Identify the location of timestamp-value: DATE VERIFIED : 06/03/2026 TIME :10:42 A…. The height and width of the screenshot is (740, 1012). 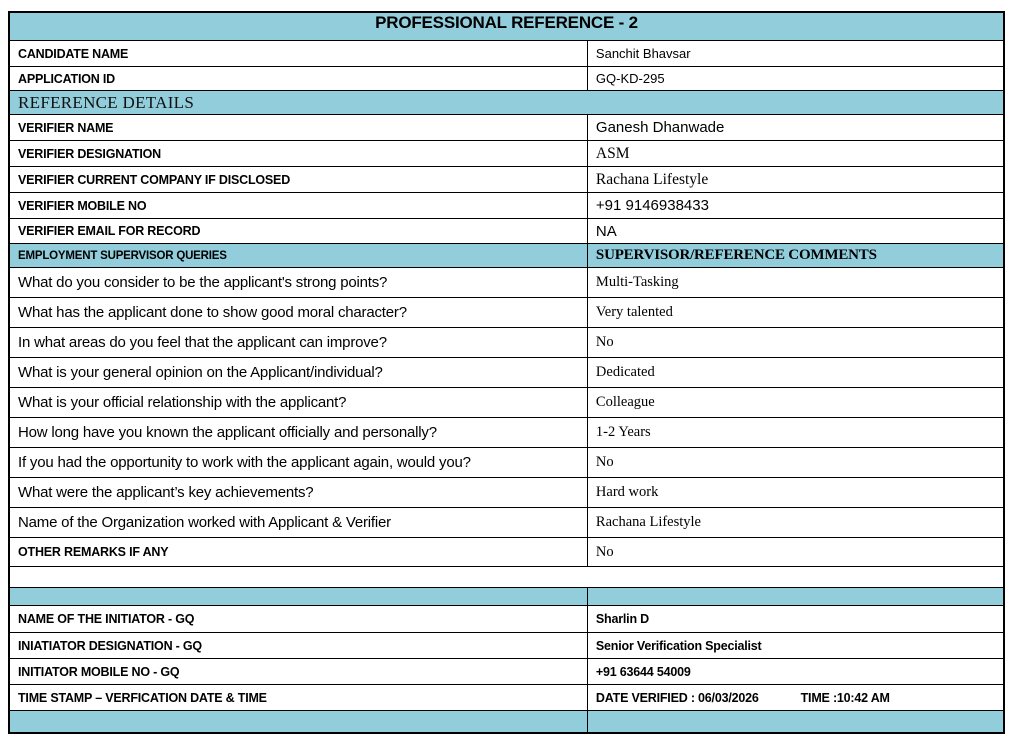
(795, 697).